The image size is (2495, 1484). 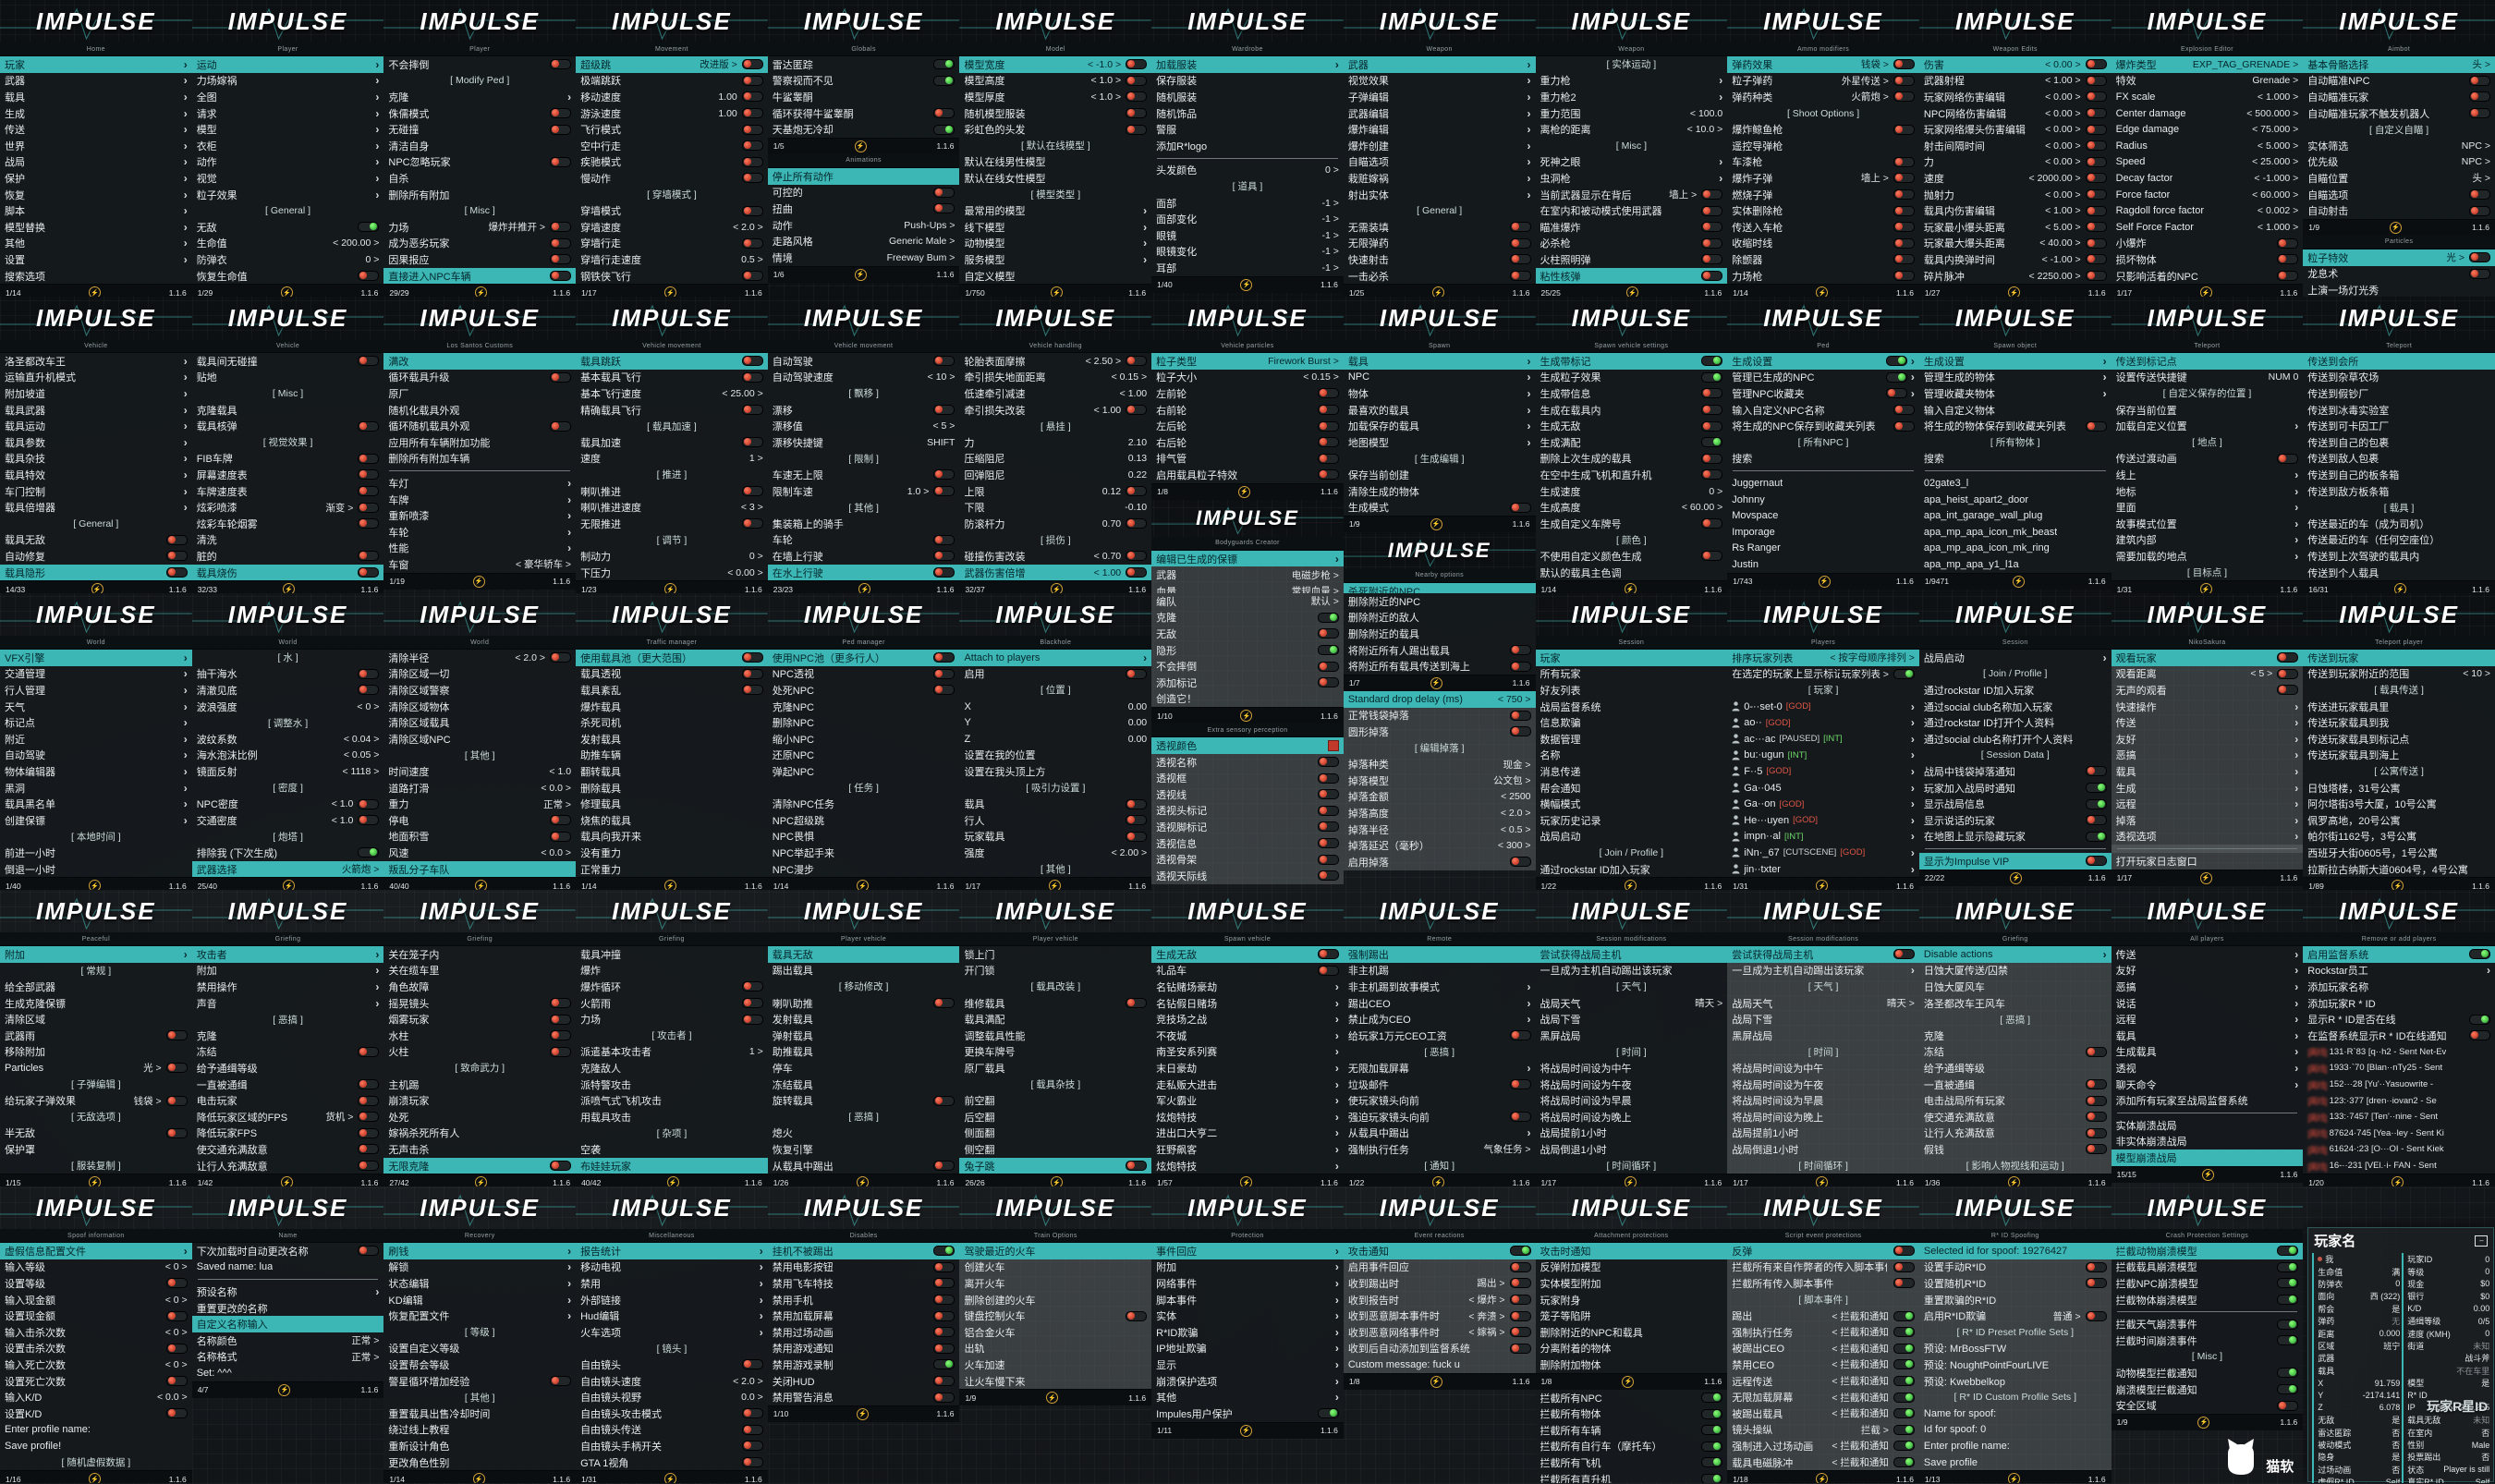 What do you see at coordinates (479, 1381) in the screenshot?
I see `menu-item: 警星循环增加经验` at bounding box center [479, 1381].